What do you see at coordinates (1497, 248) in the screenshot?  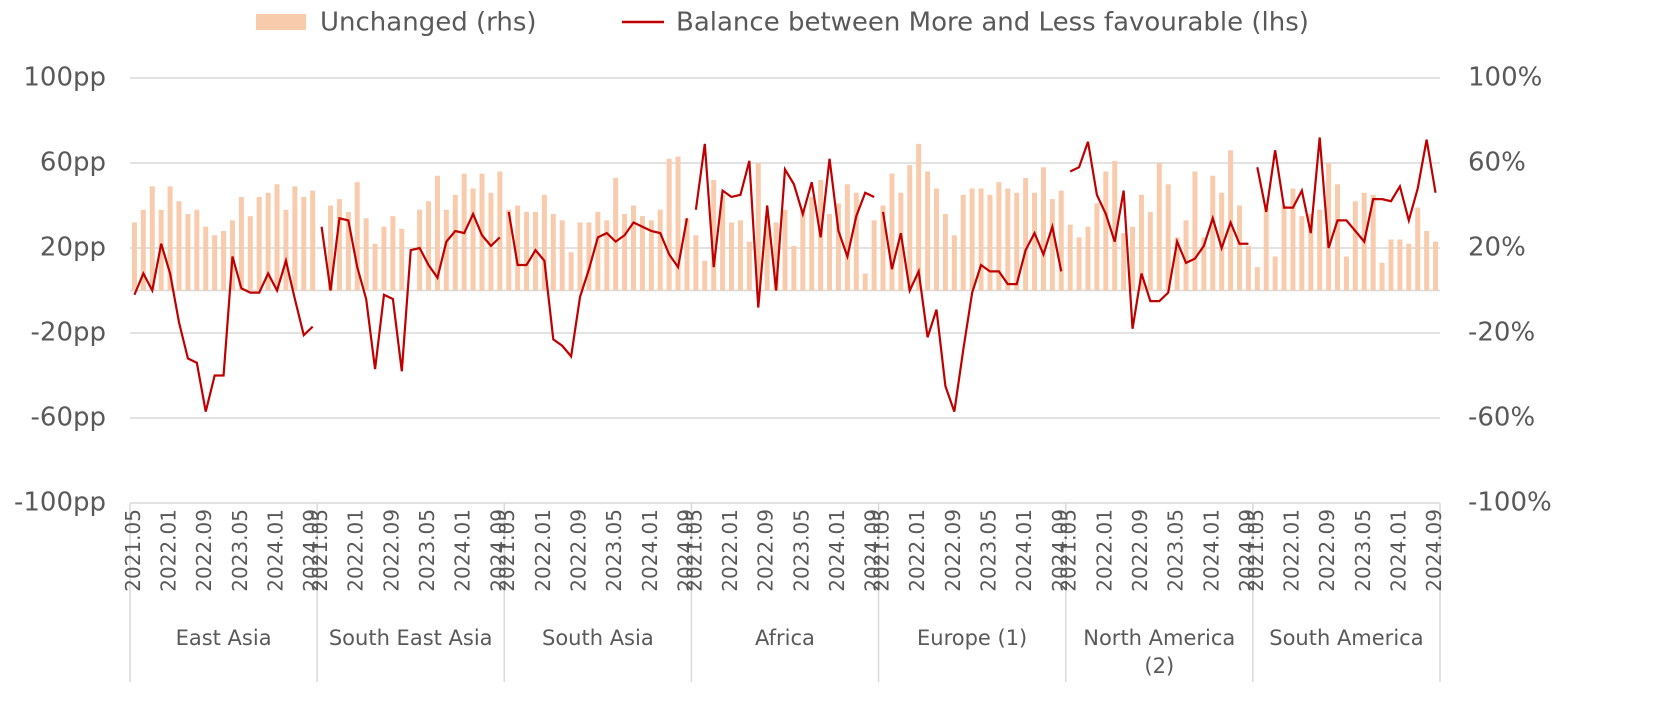 I see `y2-tick-label: 20%` at bounding box center [1497, 248].